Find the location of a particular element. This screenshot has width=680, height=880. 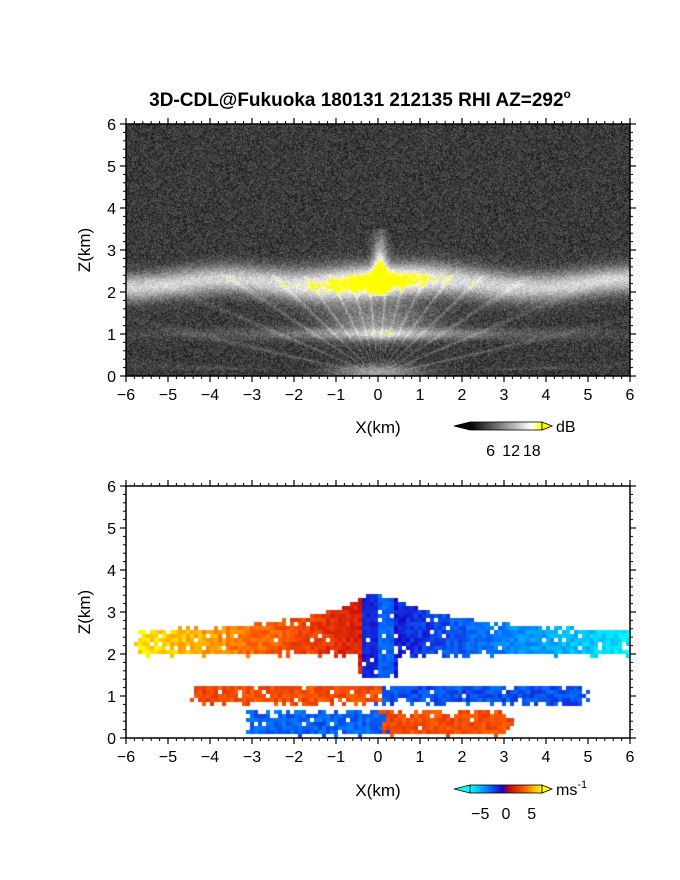

colorbar-tick-label: 12 is located at coordinates (511, 451).